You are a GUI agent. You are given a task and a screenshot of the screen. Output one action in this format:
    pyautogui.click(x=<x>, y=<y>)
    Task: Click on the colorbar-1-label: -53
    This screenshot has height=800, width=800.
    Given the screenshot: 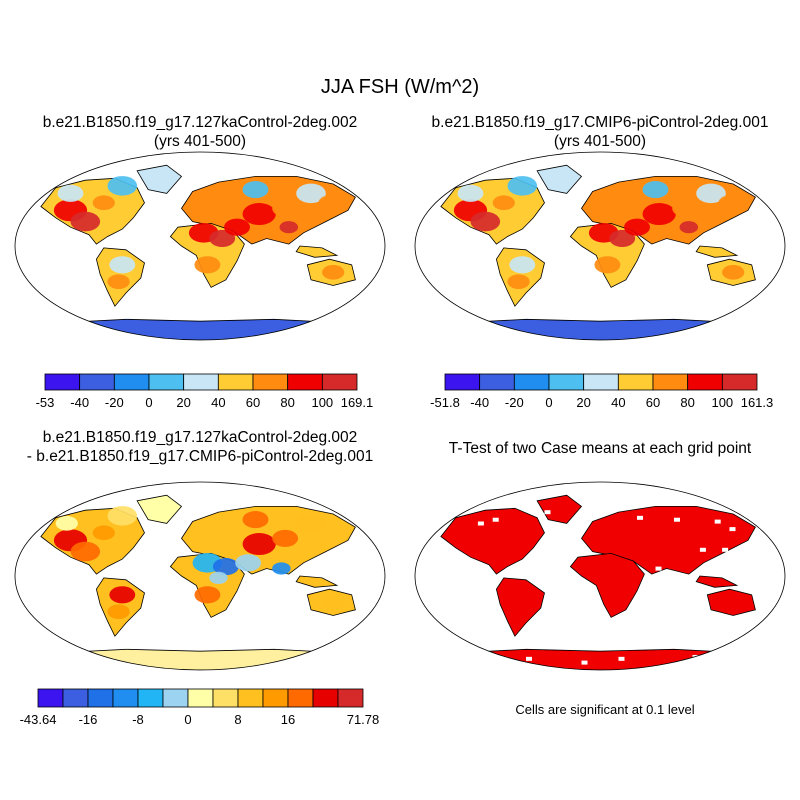 What is the action you would take?
    pyautogui.click(x=45, y=402)
    